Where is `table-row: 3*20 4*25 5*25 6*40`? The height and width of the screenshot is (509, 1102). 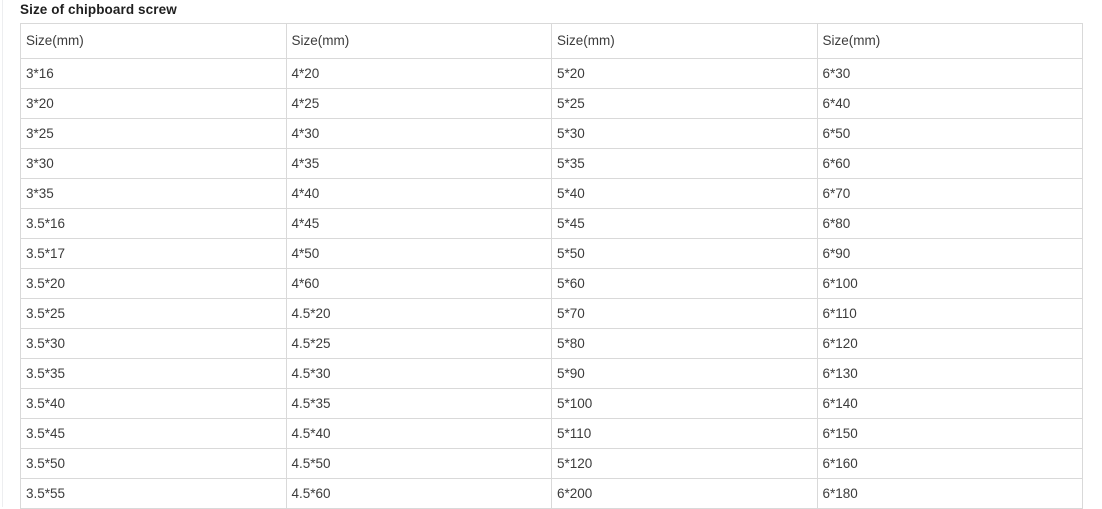
table-row: 3*20 4*25 5*25 6*40 is located at coordinates (551, 103).